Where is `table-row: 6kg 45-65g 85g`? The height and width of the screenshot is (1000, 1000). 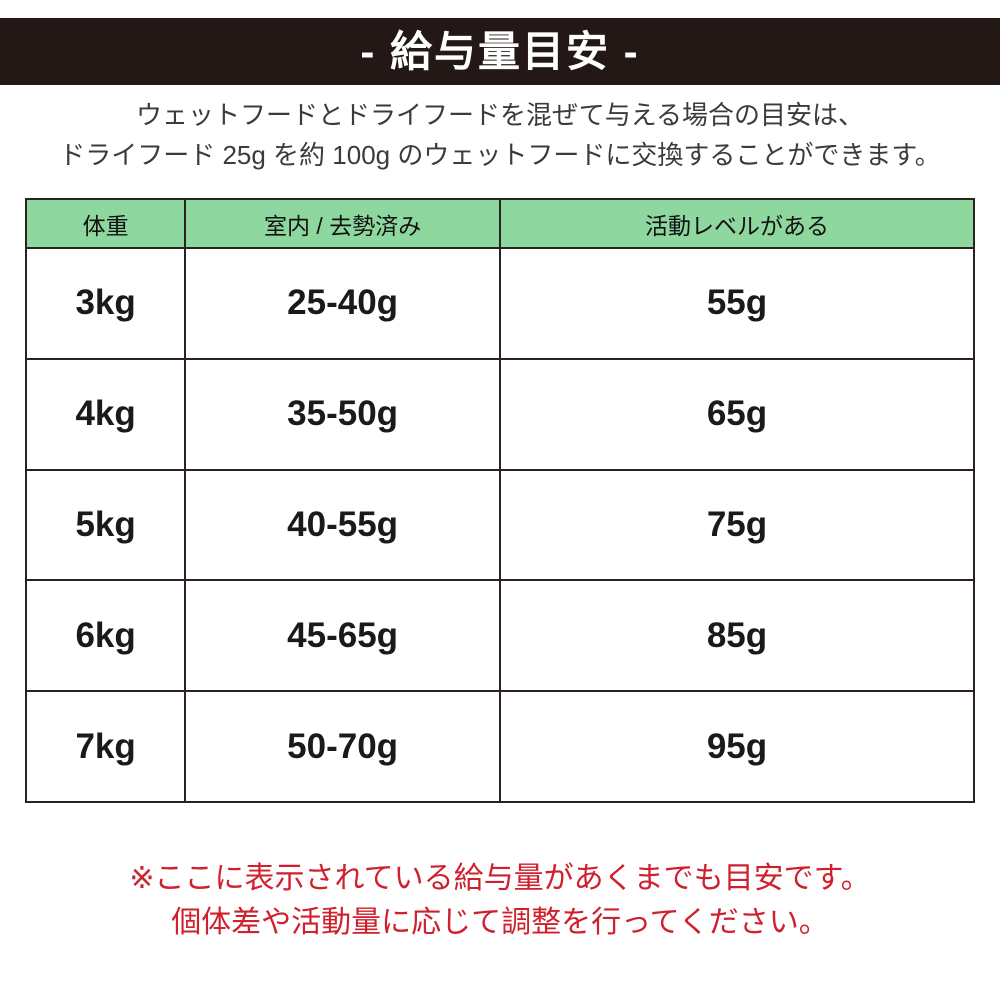
table-row: 6kg 45-65g 85g is located at coordinates (500, 636).